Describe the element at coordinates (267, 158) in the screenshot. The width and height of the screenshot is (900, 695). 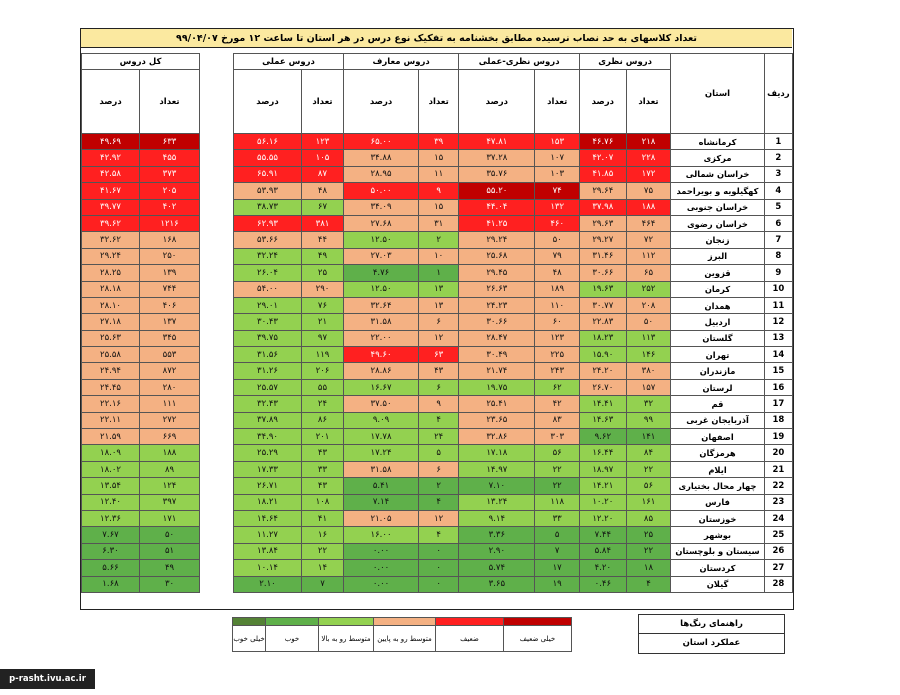
I see `cell-percent: ۵۵.۵۵` at that location.